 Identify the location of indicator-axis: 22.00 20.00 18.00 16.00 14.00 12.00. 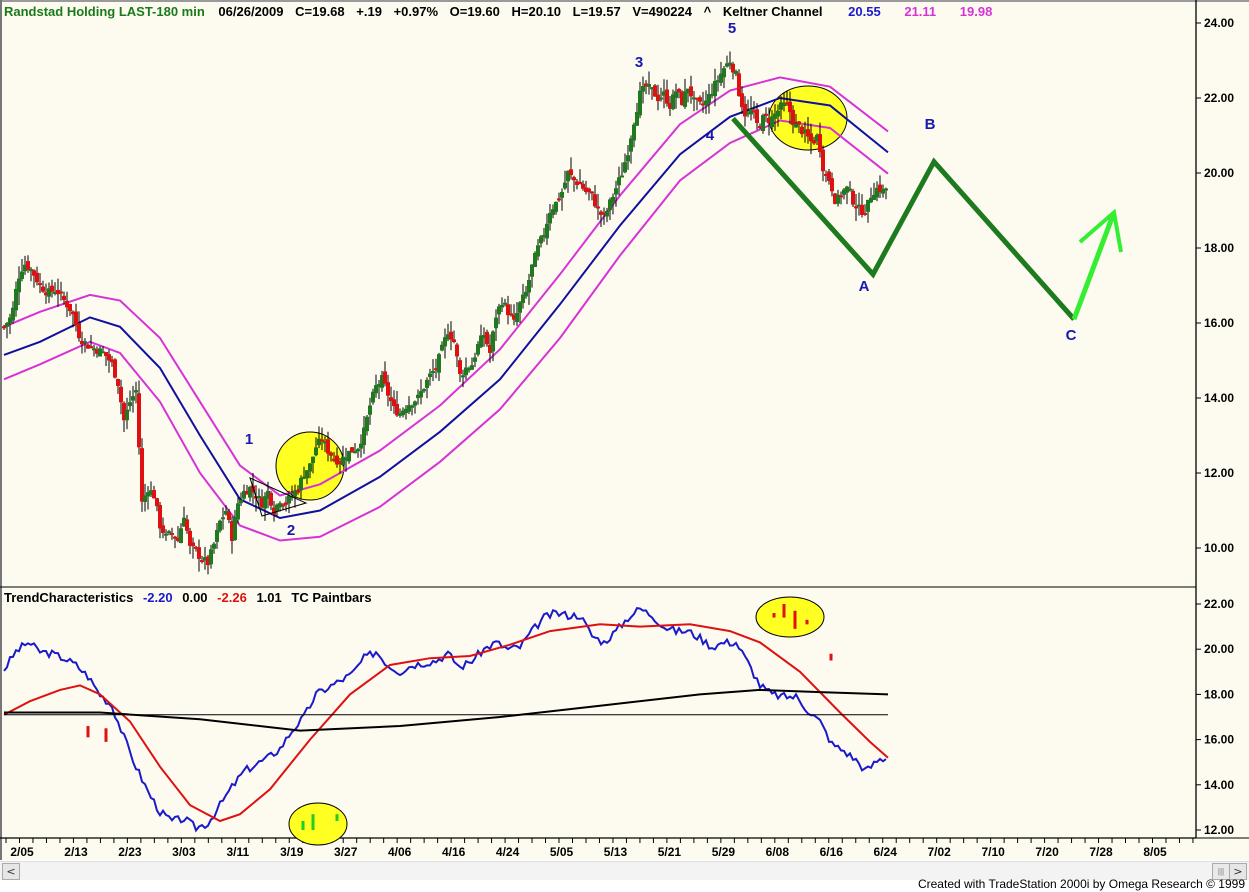
(1215, 717).